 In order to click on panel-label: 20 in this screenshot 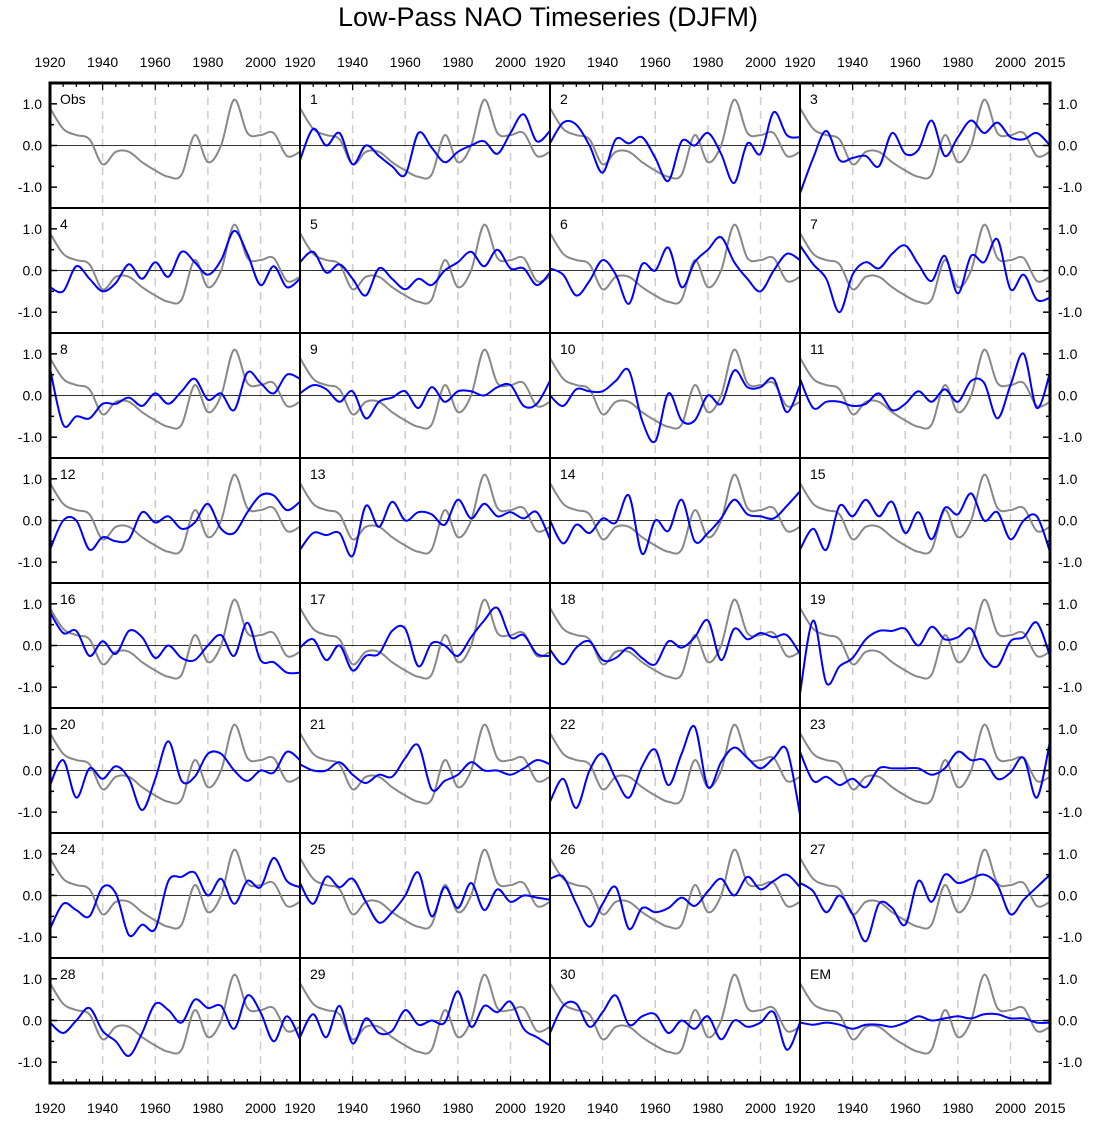, I will do `click(68, 724)`.